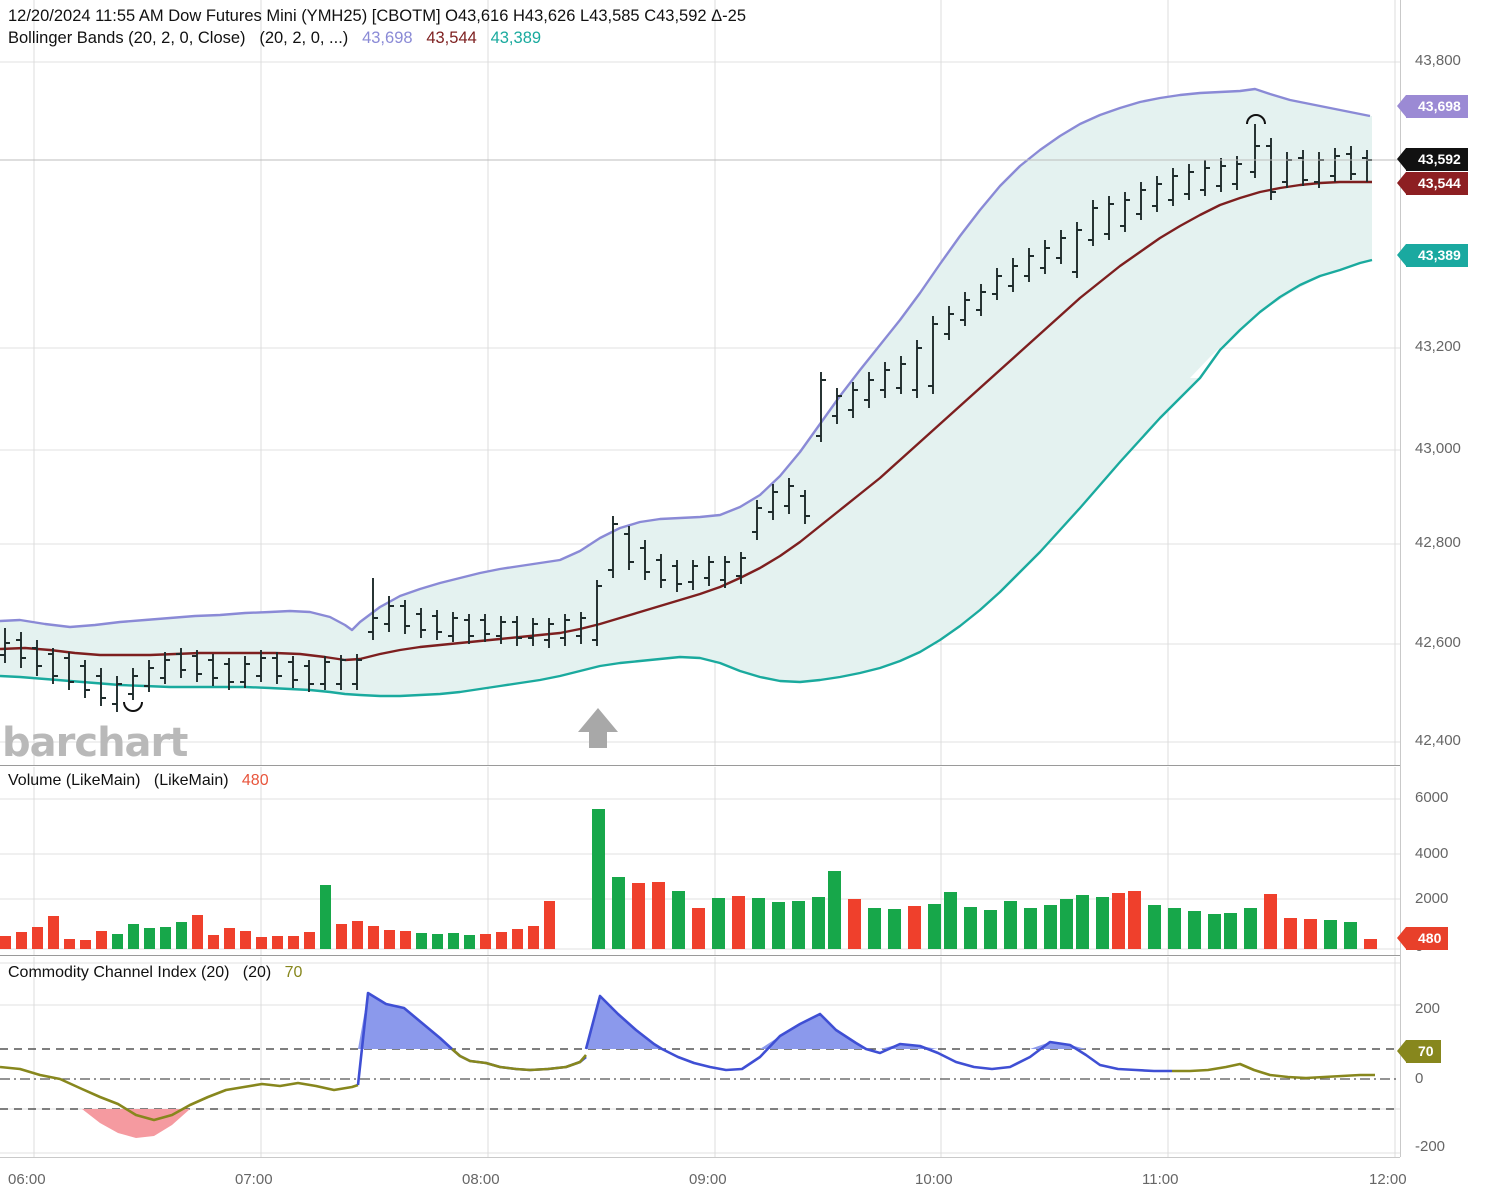 Image resolution: width=1486 pixels, height=1191 pixels. I want to click on bollinger-legend-params: (20, 2, 0, ...), so click(304, 38).